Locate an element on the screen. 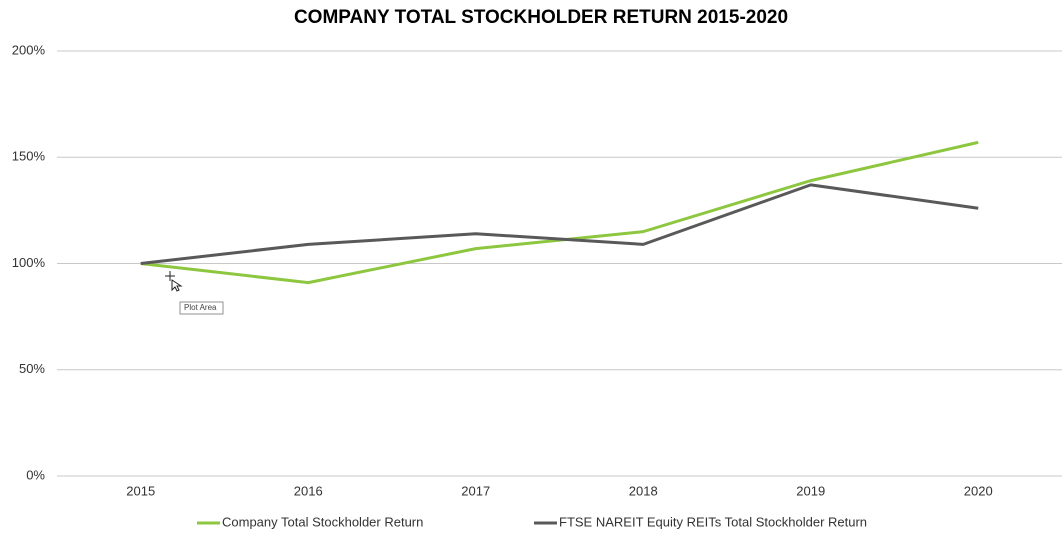  x-tick-label: 2020 is located at coordinates (978, 490).